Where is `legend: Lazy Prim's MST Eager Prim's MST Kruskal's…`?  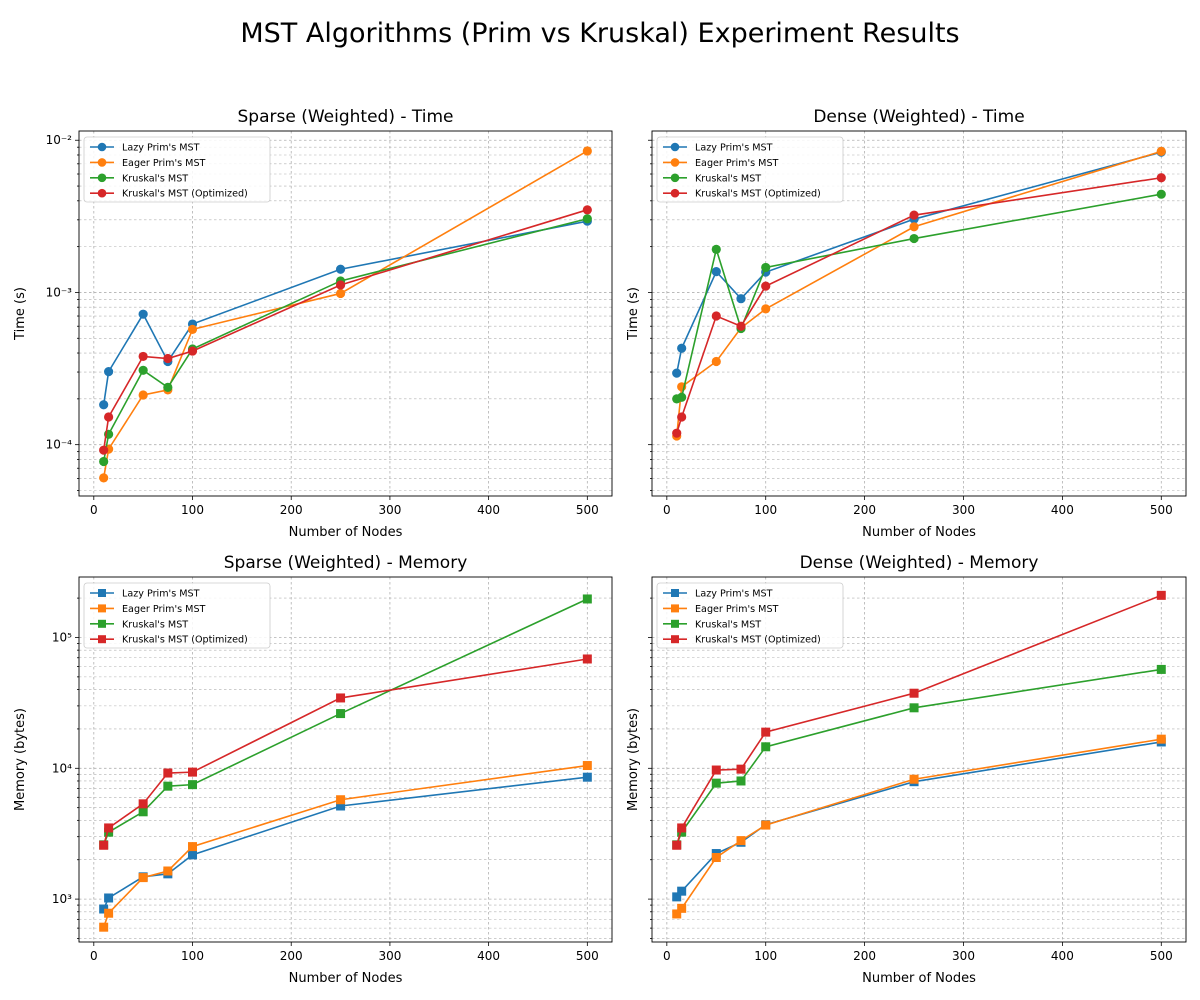 legend: Lazy Prim's MST Eager Prim's MST Kruskal's… is located at coordinates (750, 169).